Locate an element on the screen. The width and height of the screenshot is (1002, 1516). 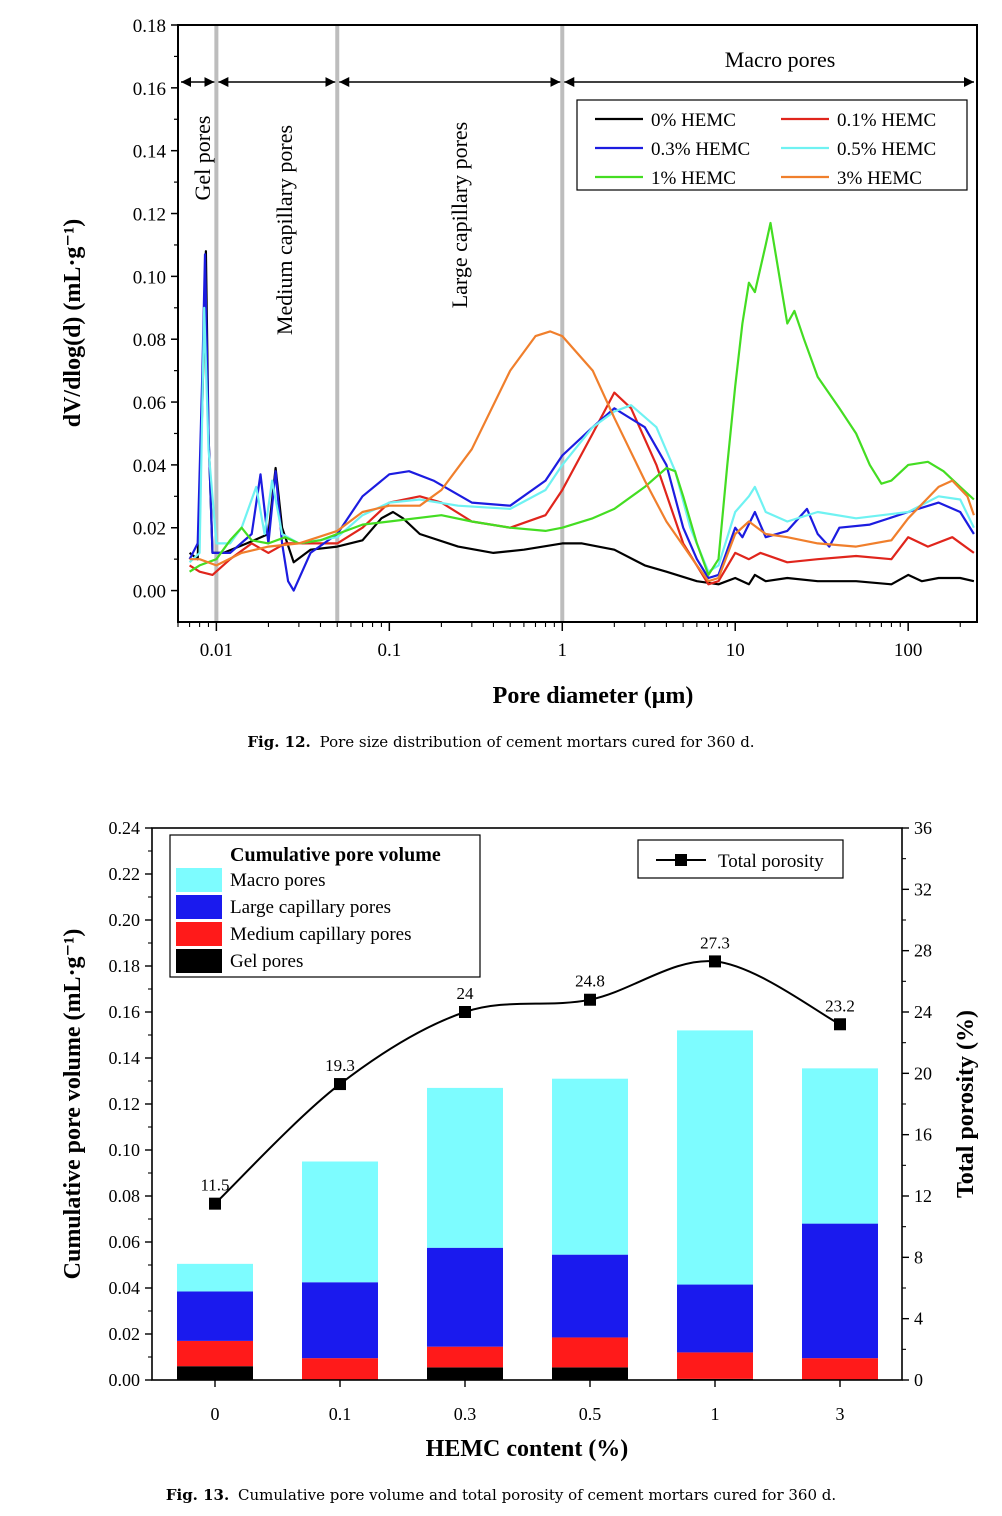
line-legend-label: Total porosity is located at coordinates (771, 861).